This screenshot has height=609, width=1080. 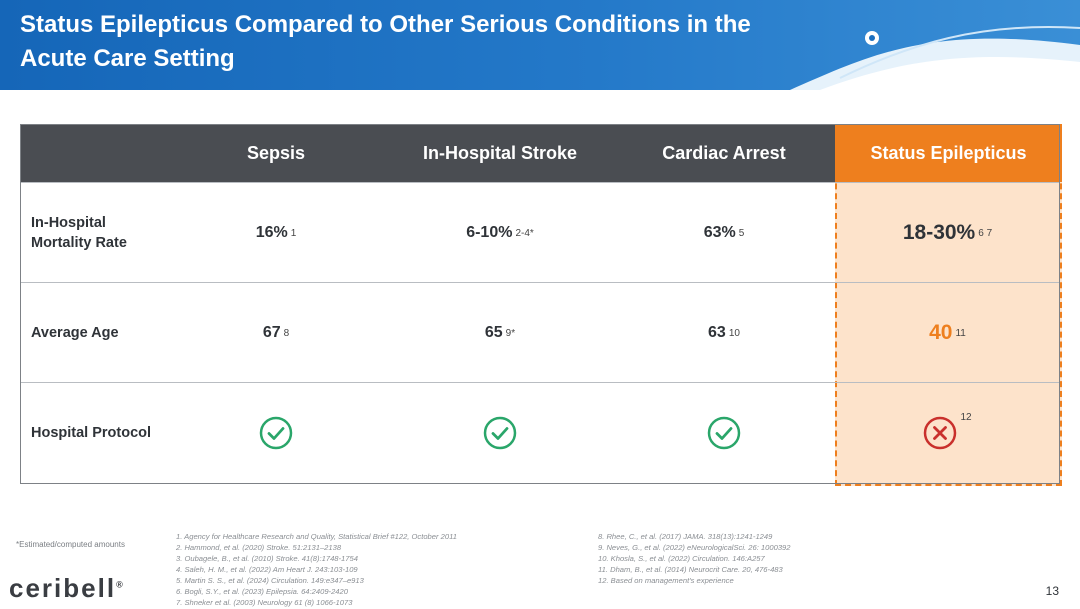 I want to click on page-number: 13, so click(x=1052, y=591).